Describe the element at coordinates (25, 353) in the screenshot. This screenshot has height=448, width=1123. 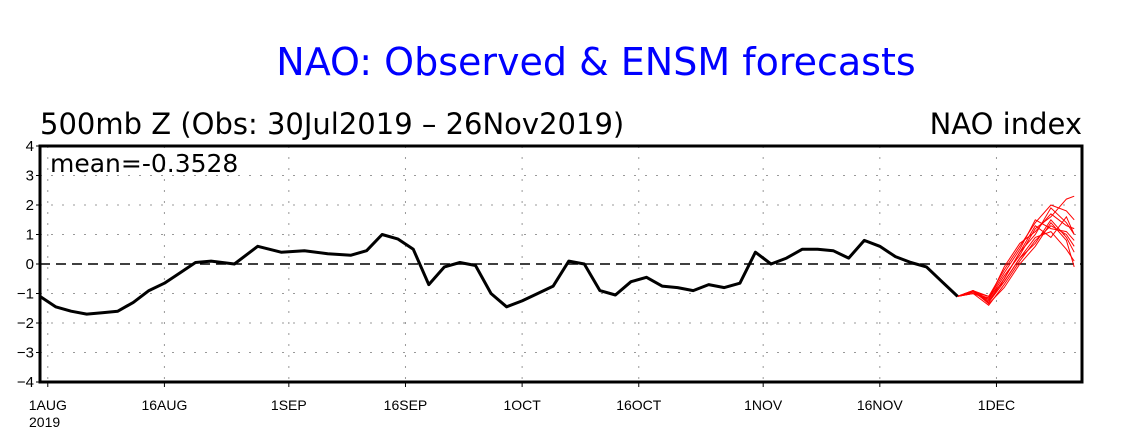
I see `y-tick-label: −3` at that location.